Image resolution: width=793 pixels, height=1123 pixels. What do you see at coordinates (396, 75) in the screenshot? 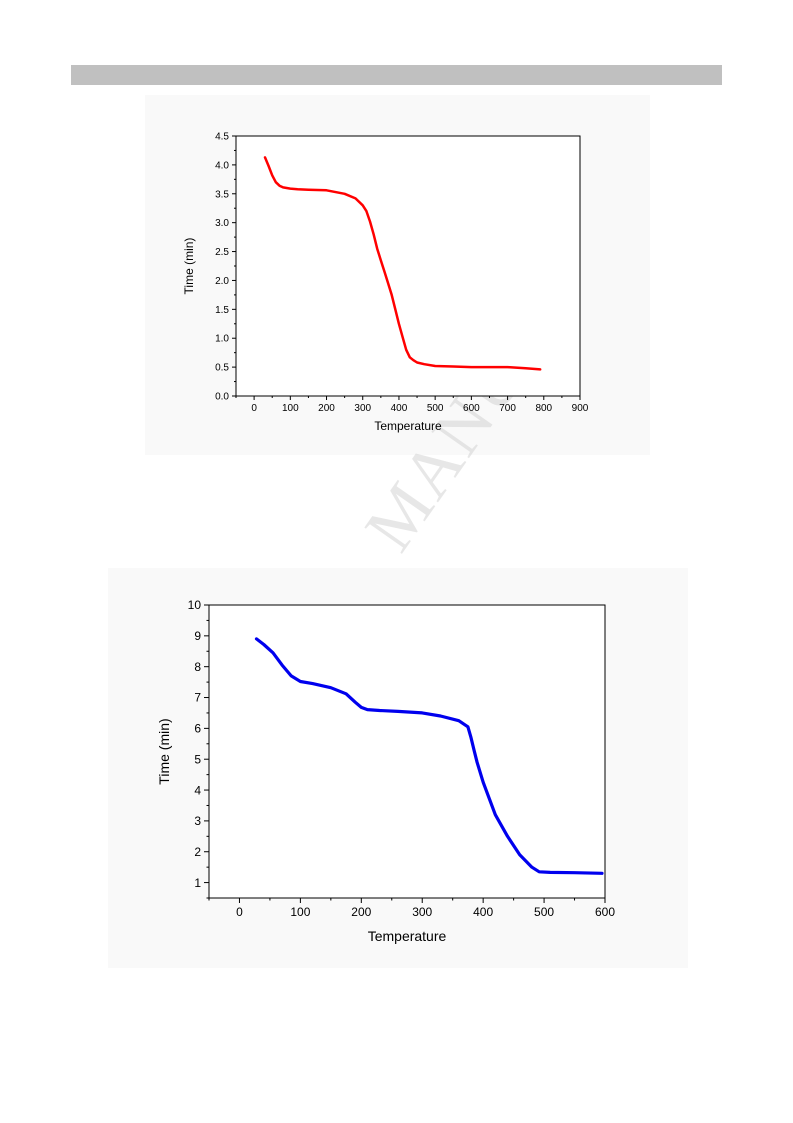
I see `header-bar` at bounding box center [396, 75].